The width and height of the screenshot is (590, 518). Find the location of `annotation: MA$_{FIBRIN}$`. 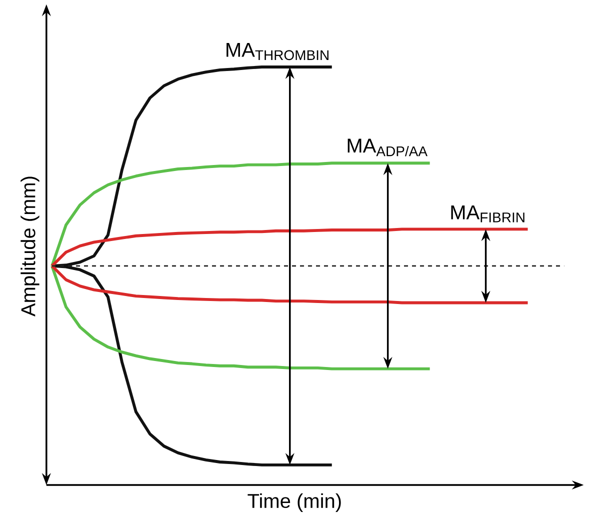

annotation: MA$_{FIBRIN}$ is located at coordinates (487, 213).